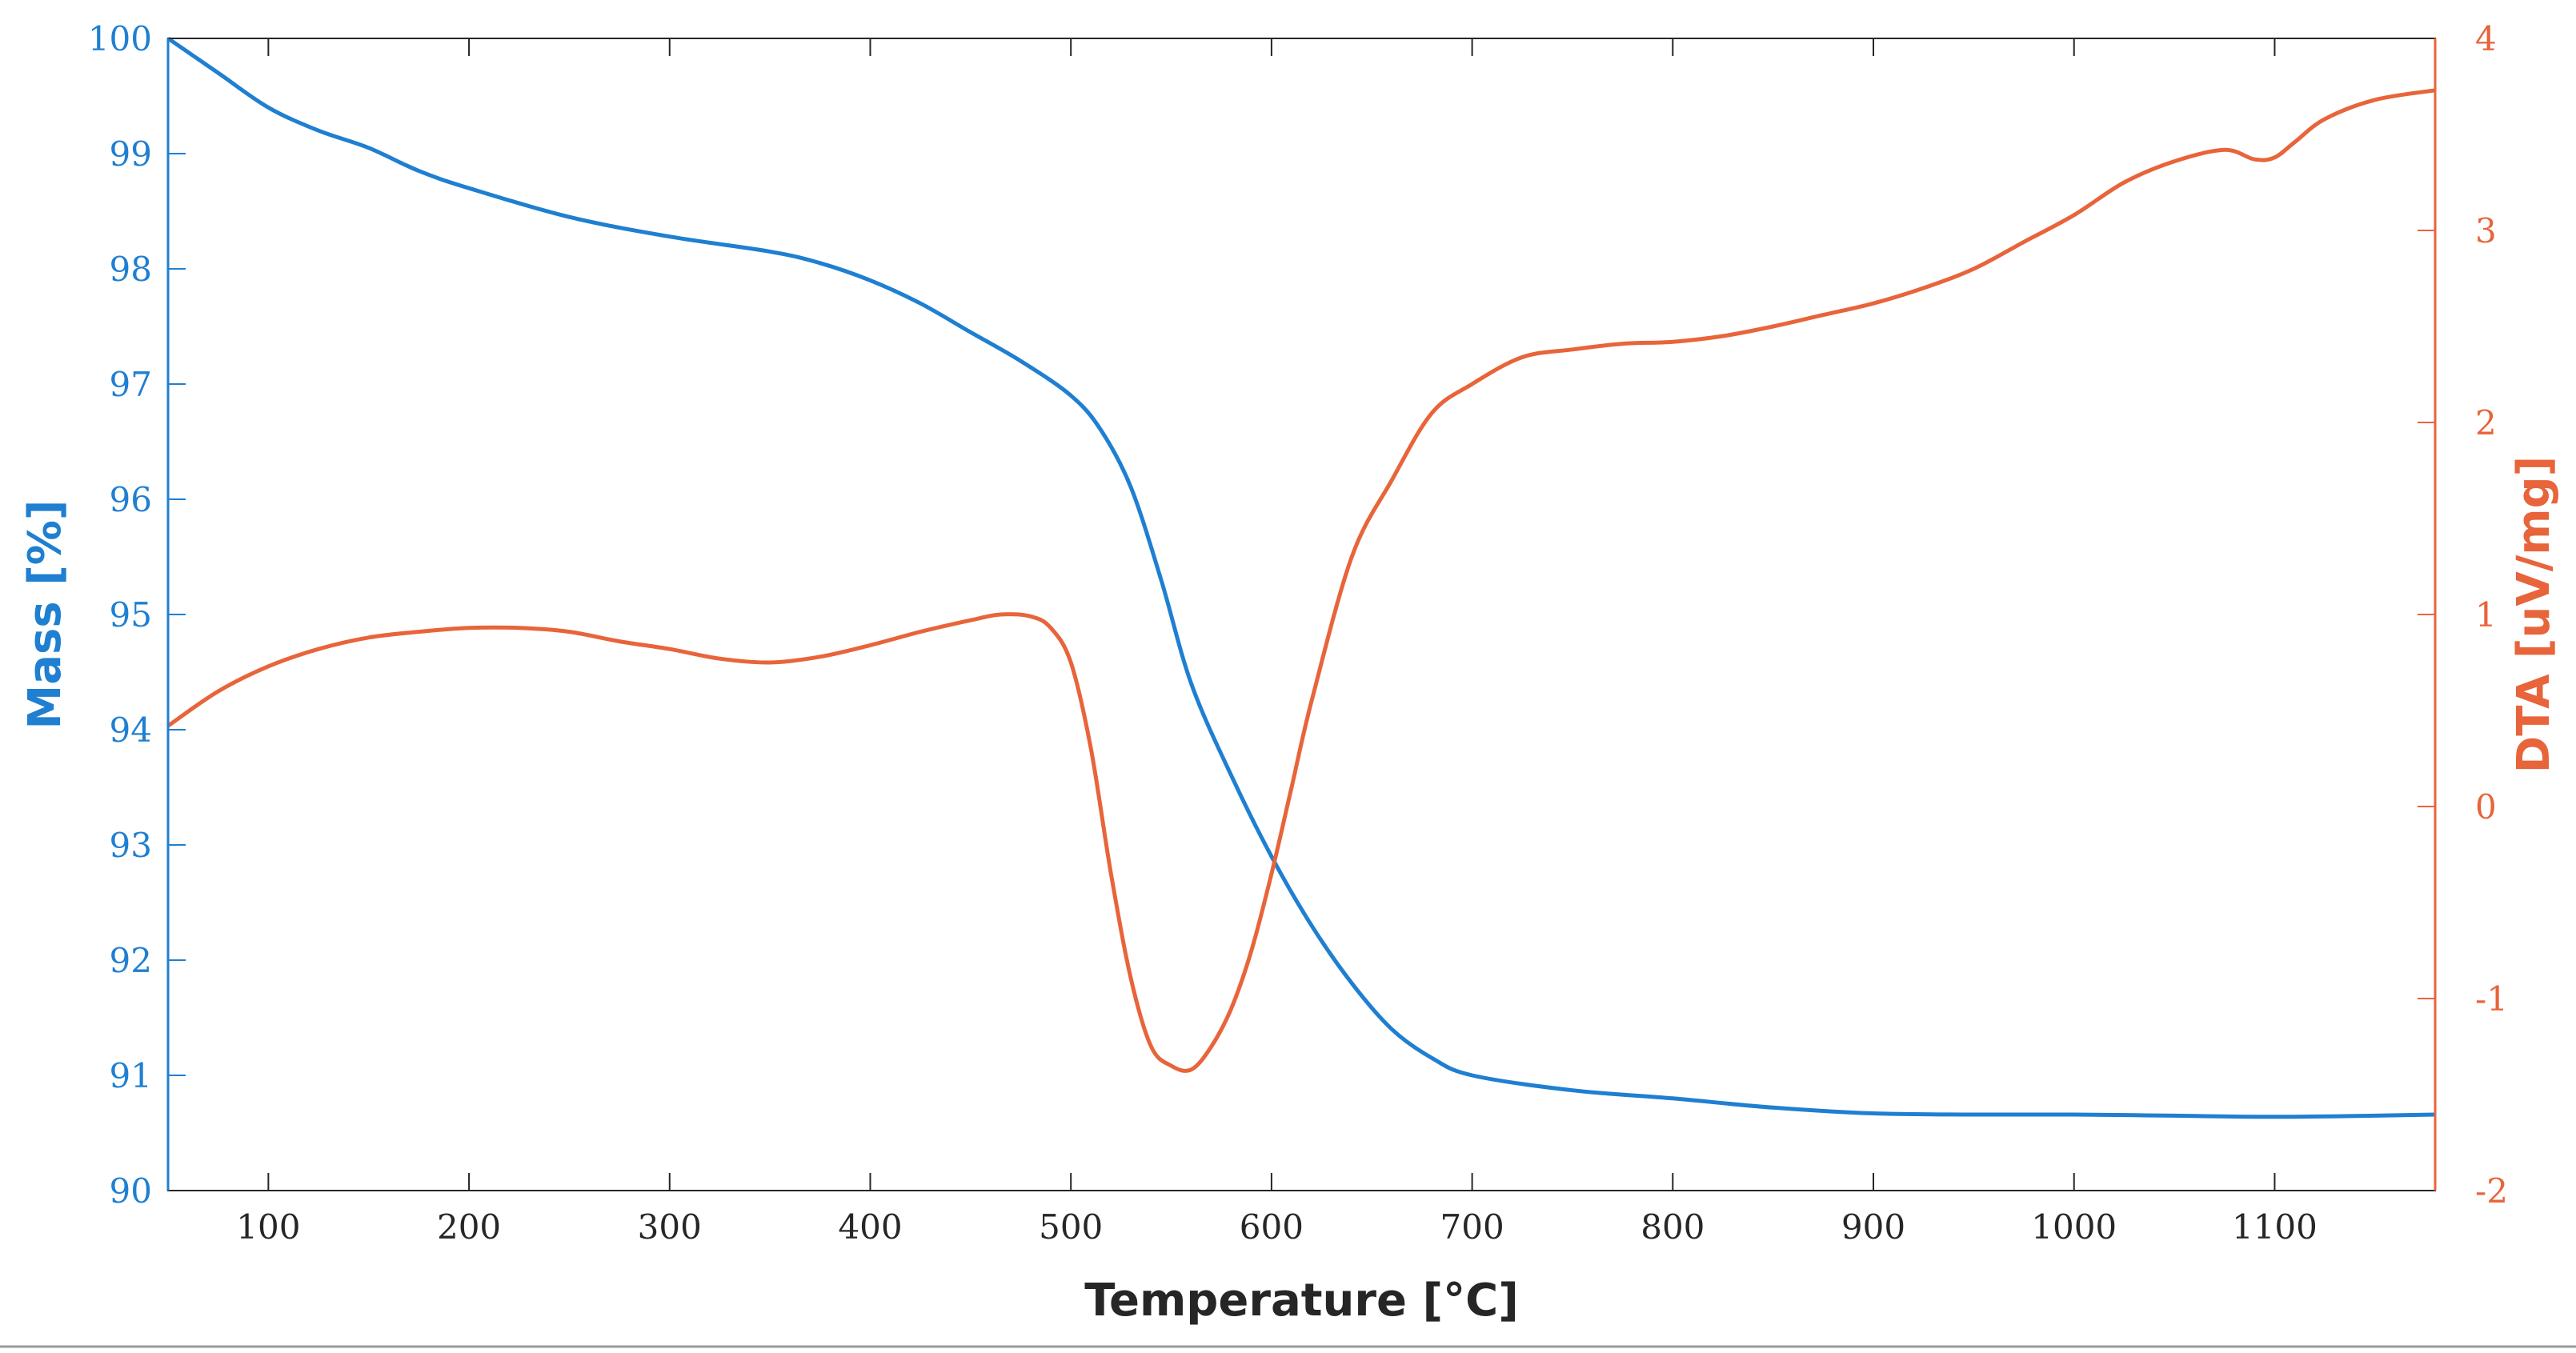 The width and height of the screenshot is (2576, 1353). Describe the element at coordinates (131, 730) in the screenshot. I see `y-left-tick-label: 94` at that location.